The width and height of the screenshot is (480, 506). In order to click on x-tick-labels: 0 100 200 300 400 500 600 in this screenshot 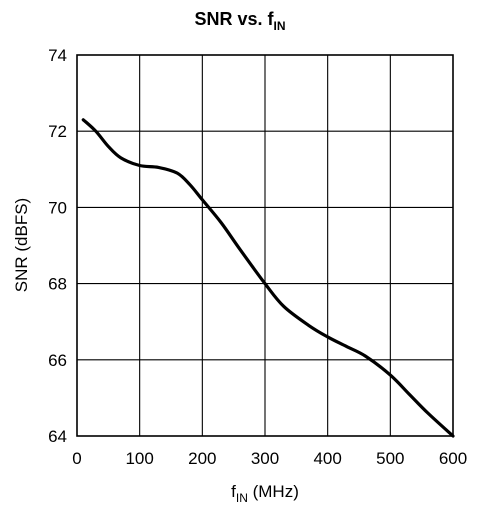, I will do `click(269, 458)`.